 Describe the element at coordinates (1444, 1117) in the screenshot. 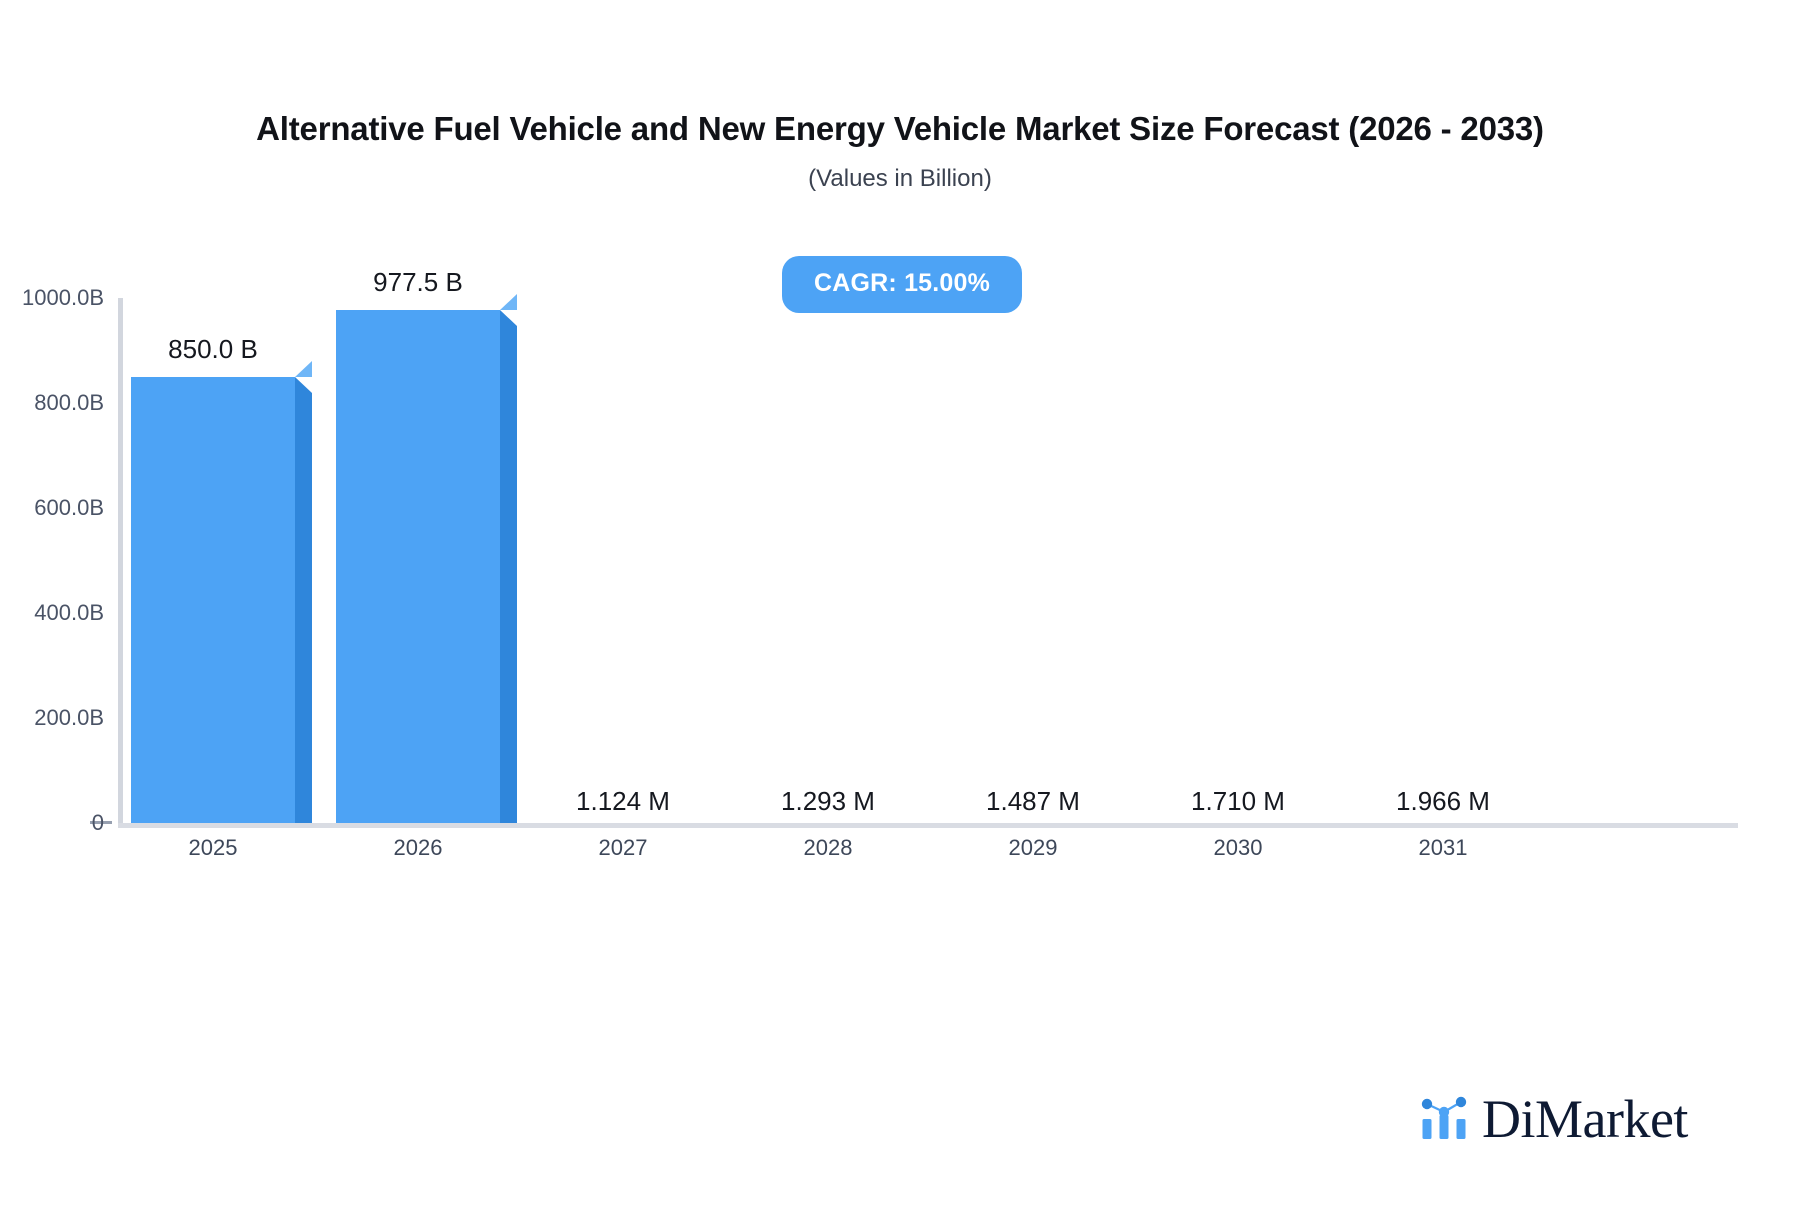

I see `bar-line-chart-icon` at that location.